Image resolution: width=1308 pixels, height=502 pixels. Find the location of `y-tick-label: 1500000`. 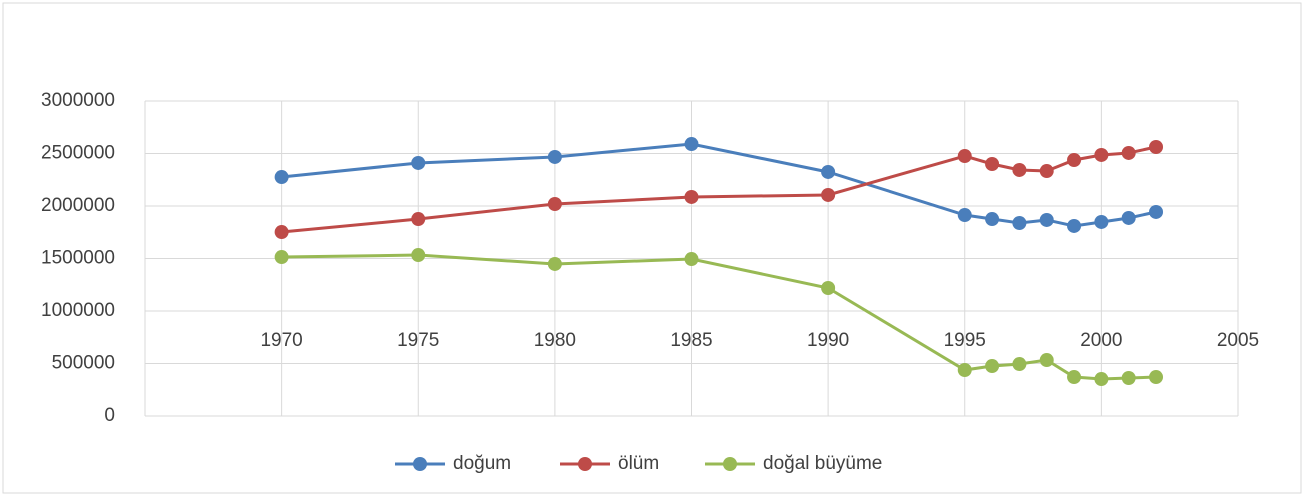

y-tick-label: 1500000 is located at coordinates (78, 258).